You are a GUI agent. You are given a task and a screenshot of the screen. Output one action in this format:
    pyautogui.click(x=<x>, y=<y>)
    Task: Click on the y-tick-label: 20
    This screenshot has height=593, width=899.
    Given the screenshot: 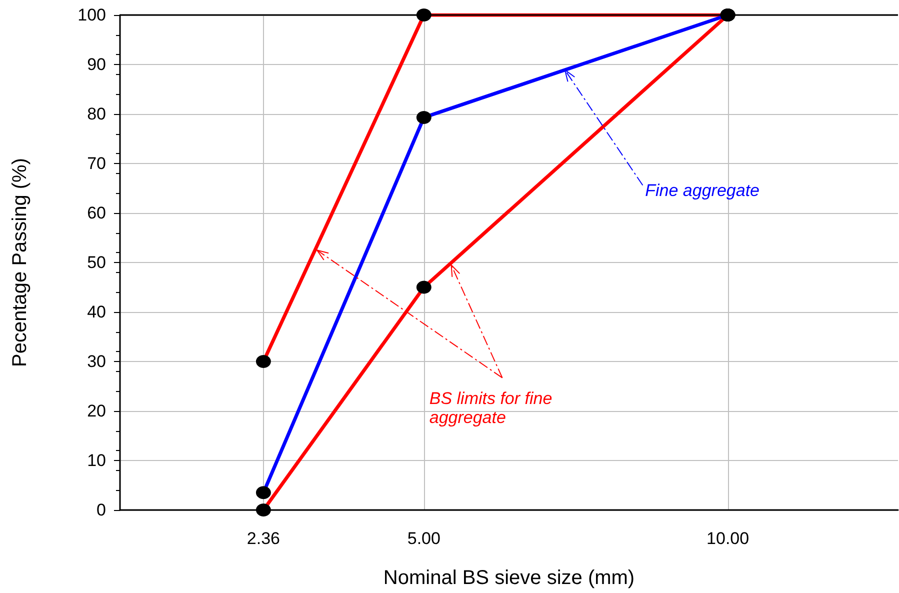 What is the action you would take?
    pyautogui.click(x=96, y=411)
    